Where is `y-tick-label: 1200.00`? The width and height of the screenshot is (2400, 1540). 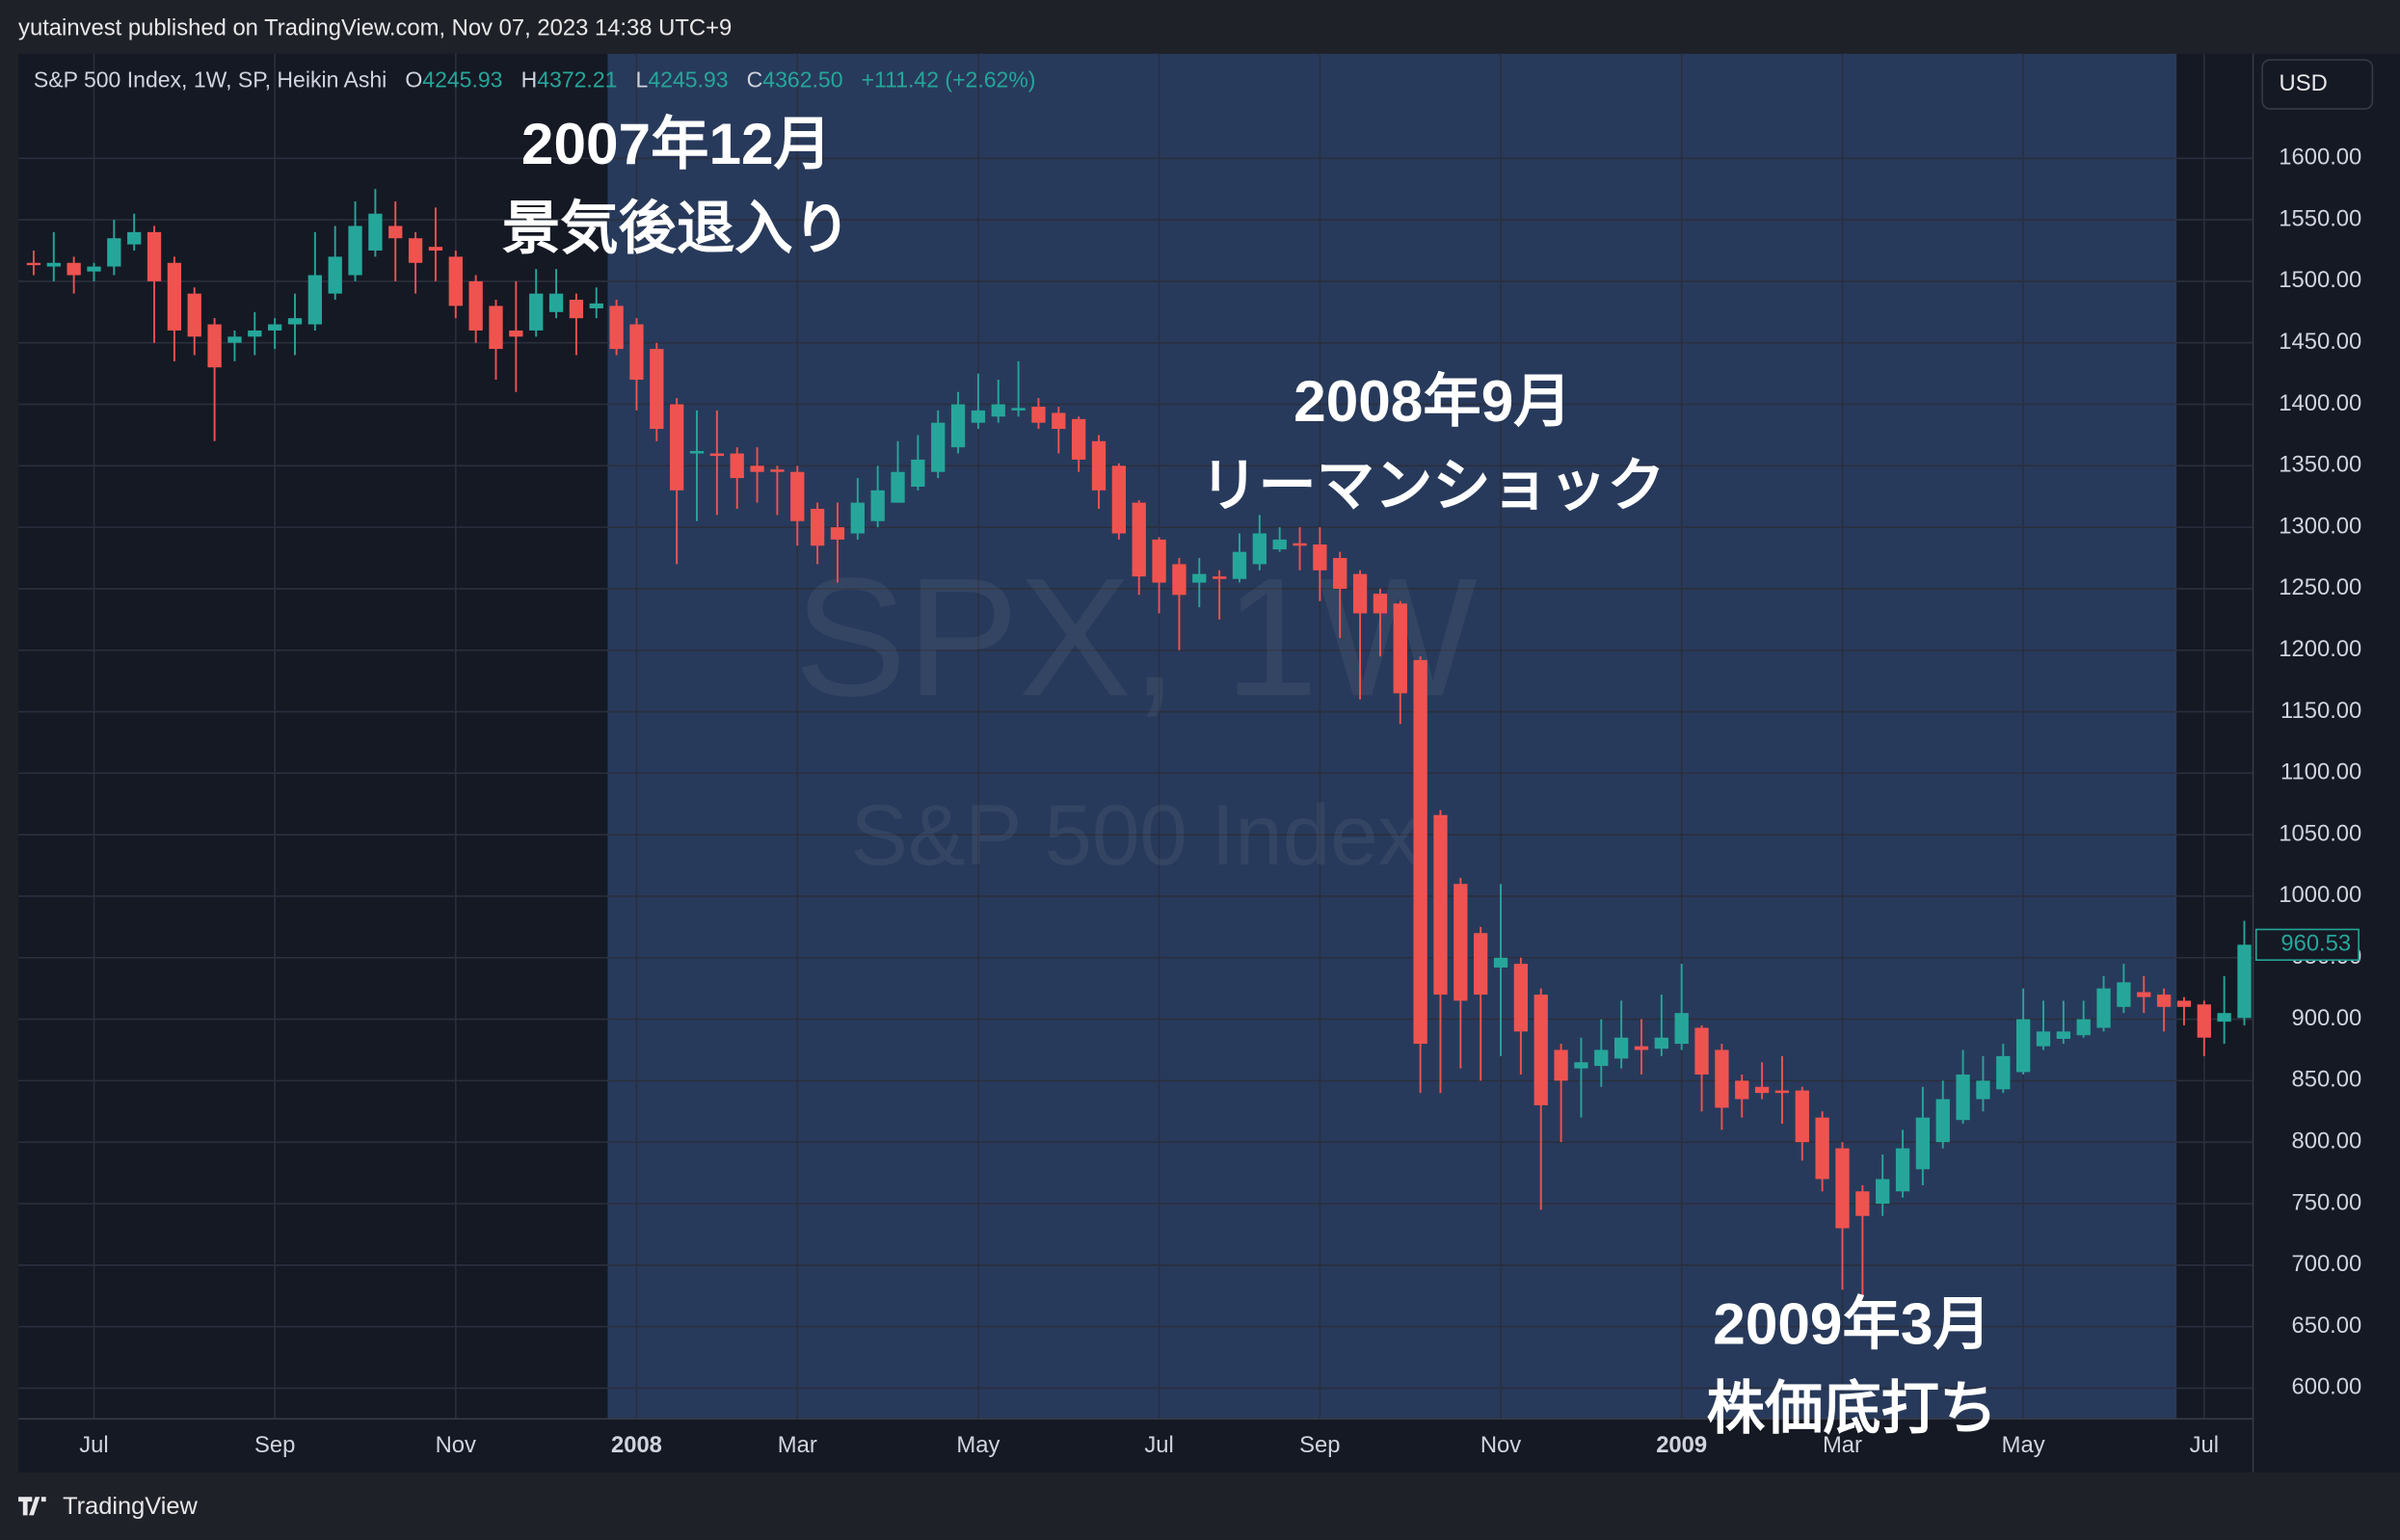
y-tick-label: 1200.00 is located at coordinates (2320, 649).